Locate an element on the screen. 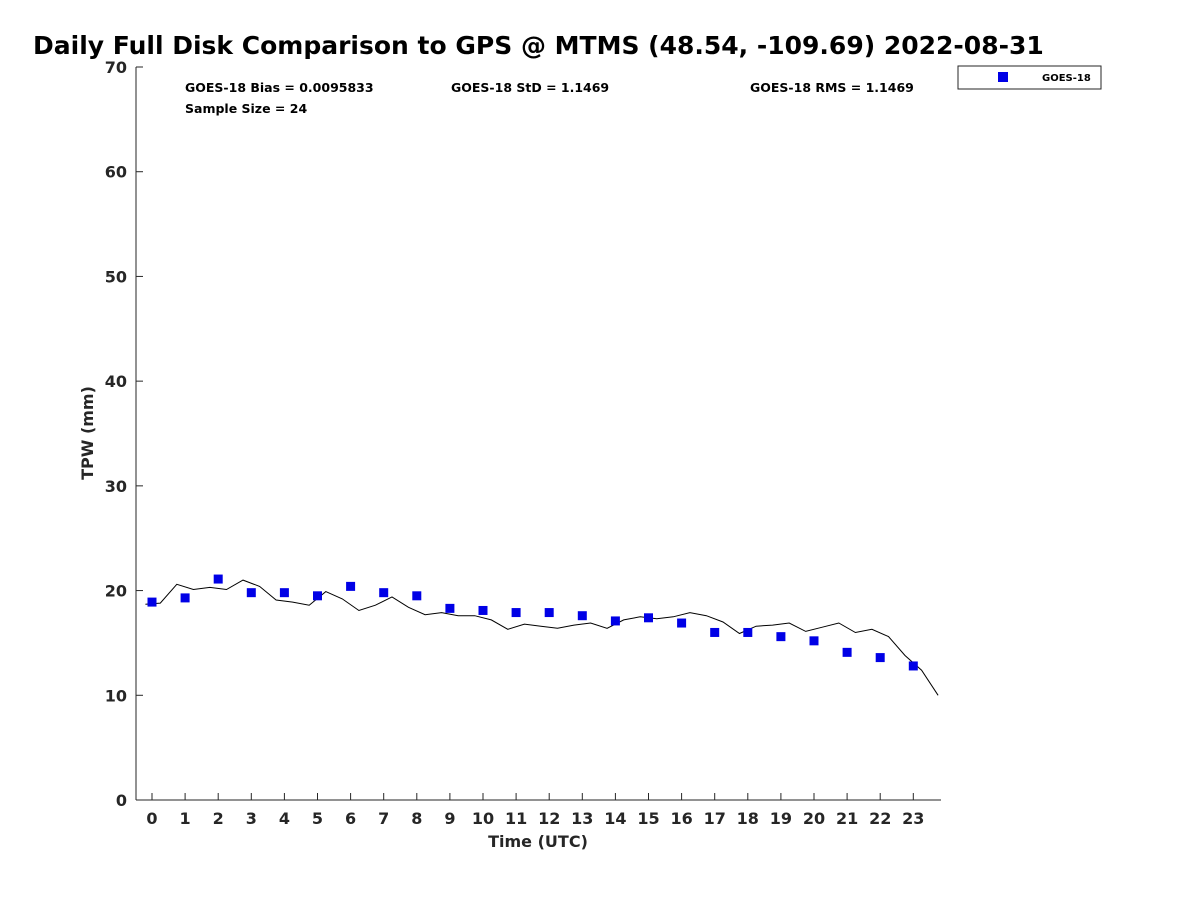 The image size is (1200, 900). x-tick-label: 4 is located at coordinates (284, 818).